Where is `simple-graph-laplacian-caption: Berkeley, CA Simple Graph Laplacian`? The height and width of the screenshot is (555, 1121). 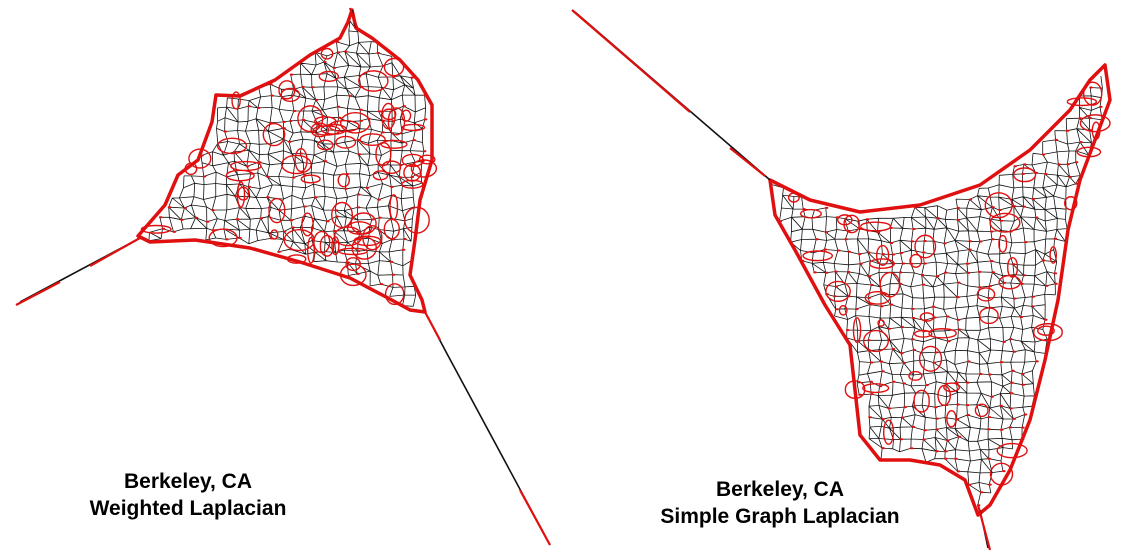
simple-graph-laplacian-caption: Berkeley, CA Simple Graph Laplacian is located at coordinates (780, 503).